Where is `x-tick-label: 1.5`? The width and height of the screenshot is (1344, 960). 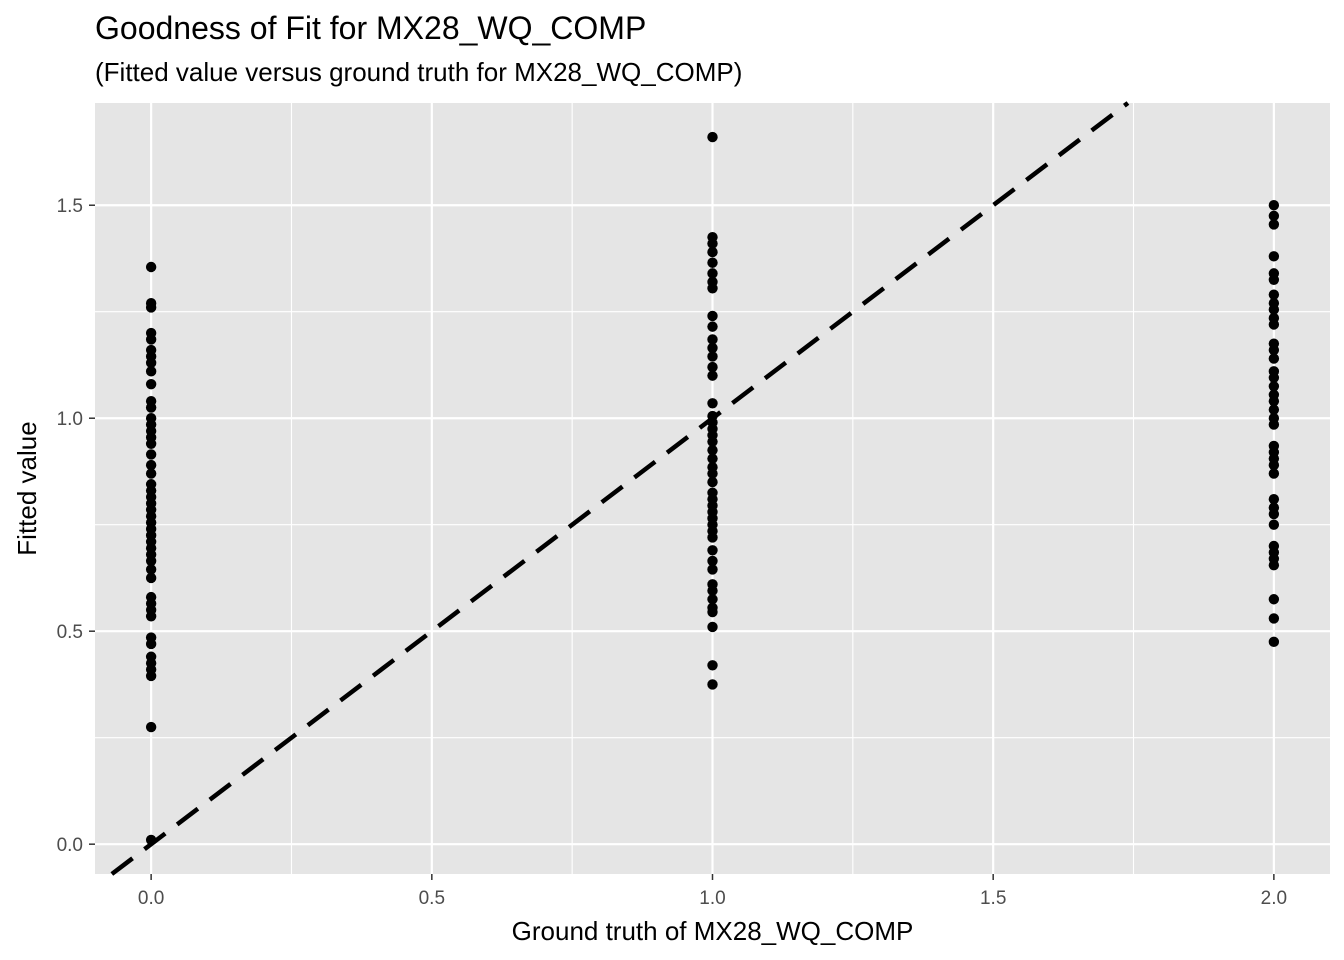
x-tick-label: 1.5 is located at coordinates (993, 898).